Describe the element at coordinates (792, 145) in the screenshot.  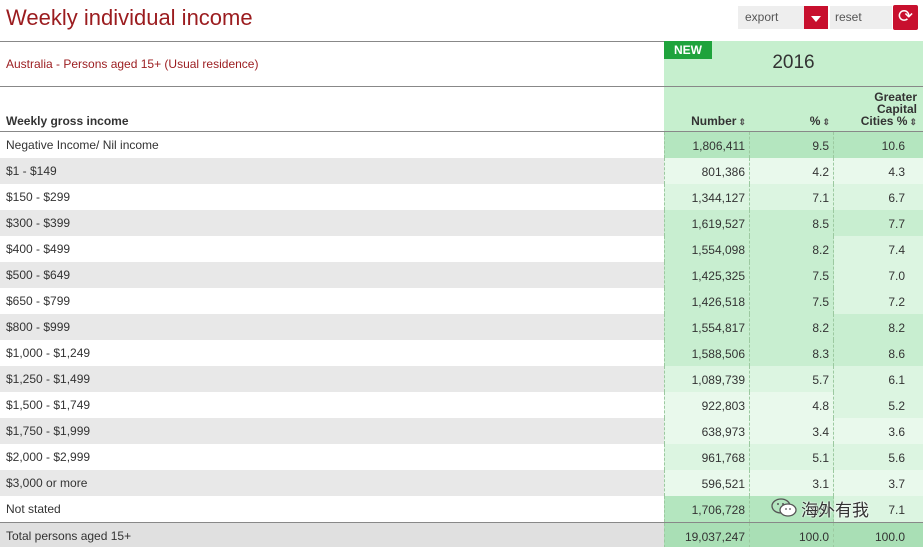
I see `cell-percent: 9.5` at that location.